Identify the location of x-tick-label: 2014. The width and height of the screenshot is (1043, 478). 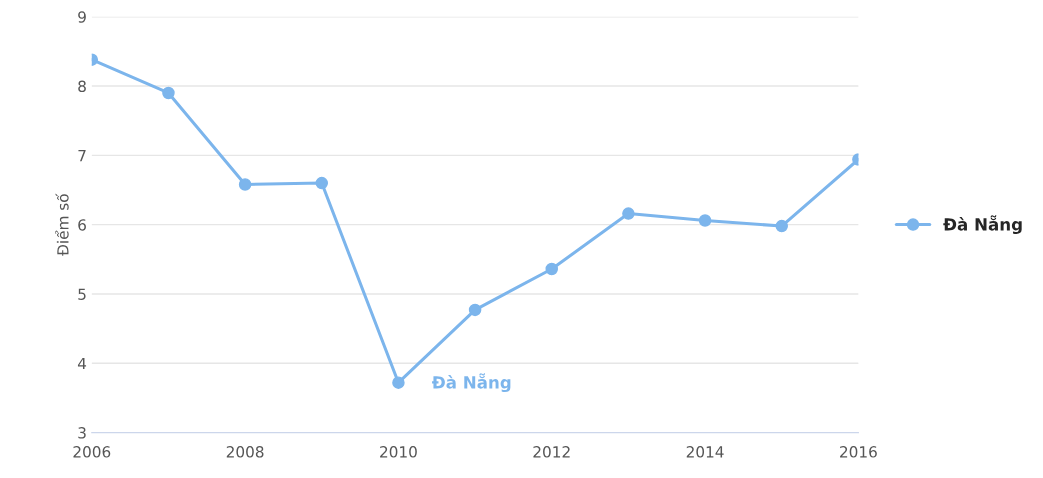
(705, 452).